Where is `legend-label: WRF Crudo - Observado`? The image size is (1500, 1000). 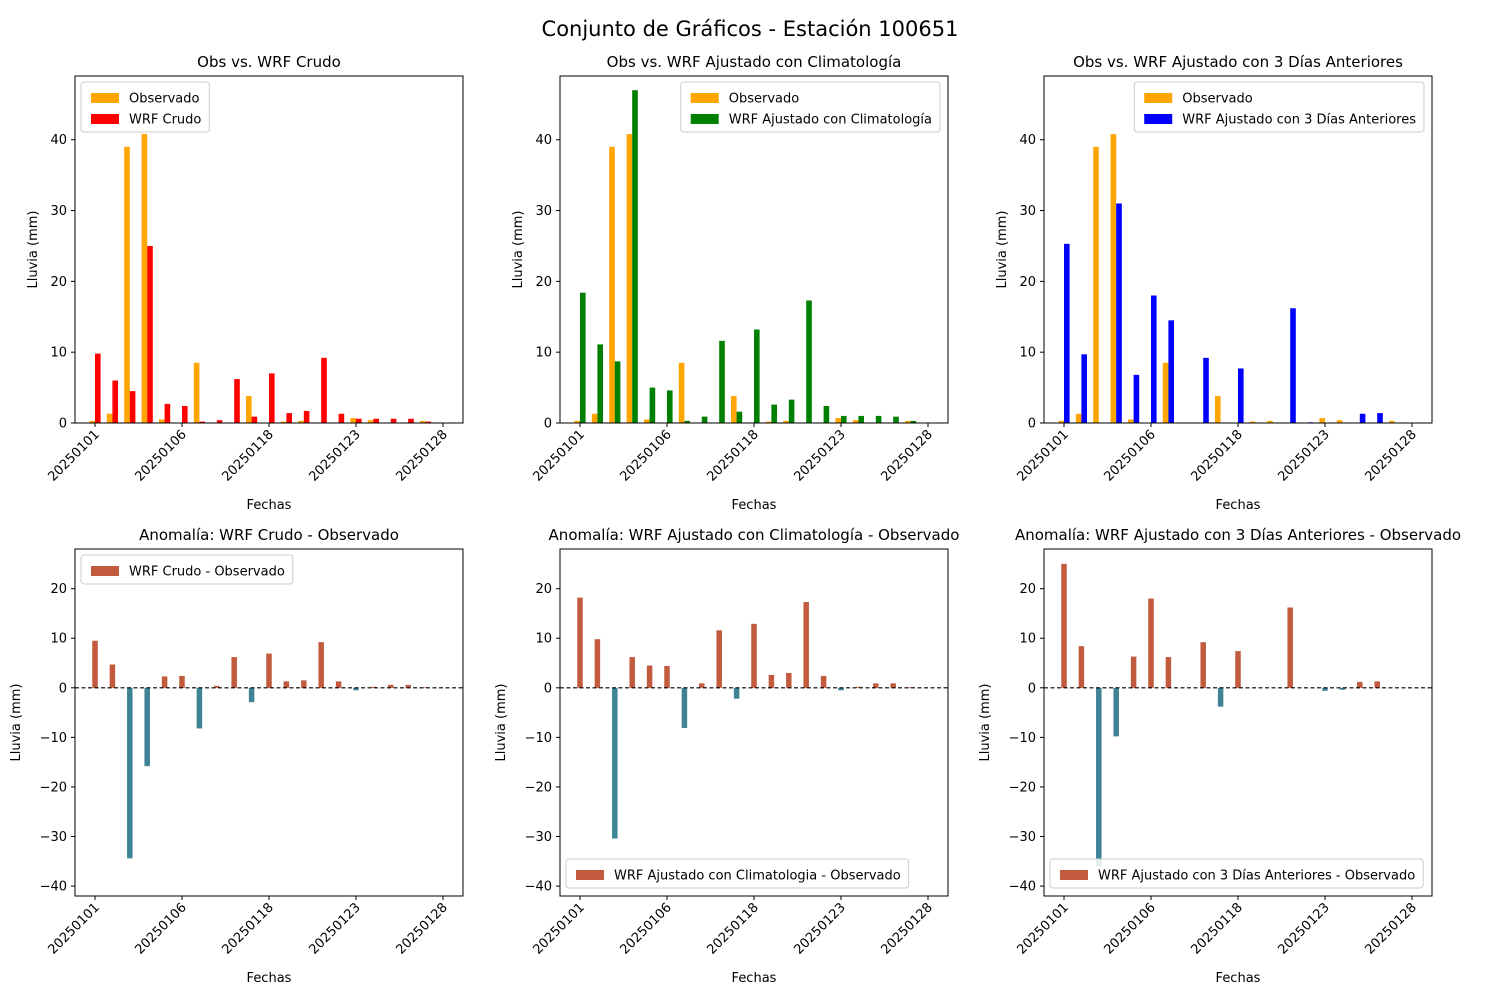 legend-label: WRF Crudo - Observado is located at coordinates (207, 572).